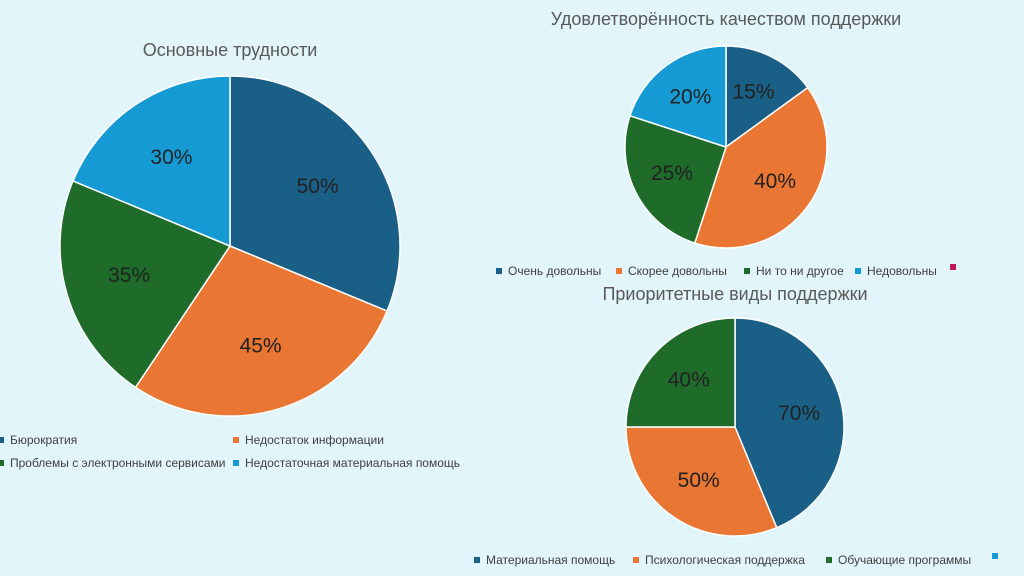  I want to click on data-label: 45%, so click(261, 345).